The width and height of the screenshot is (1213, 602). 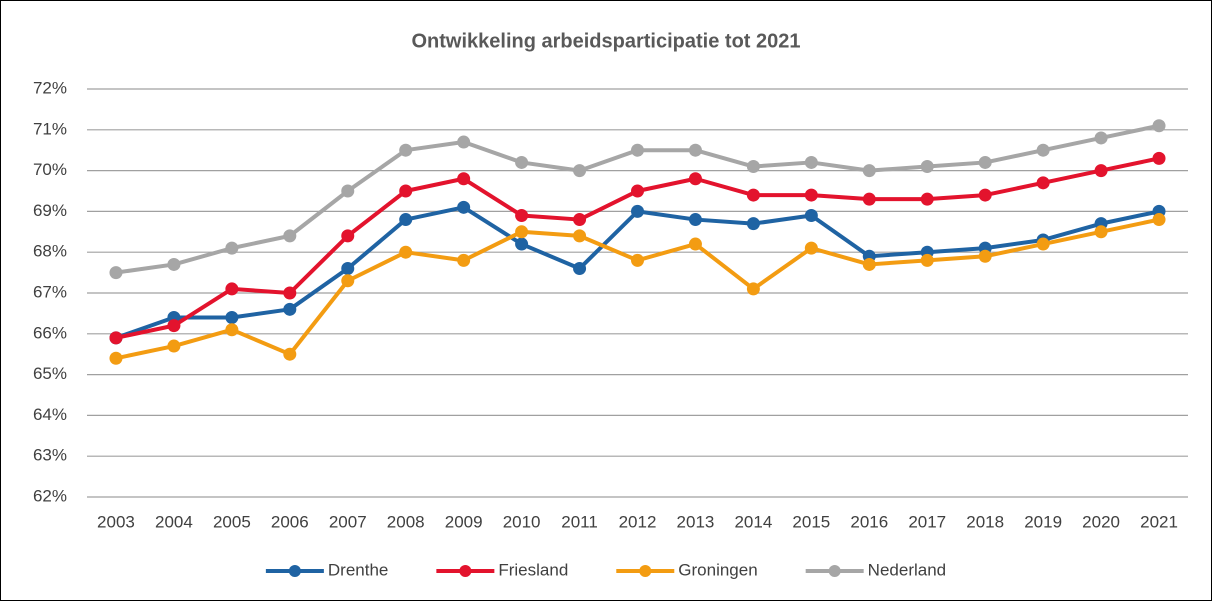 I want to click on legend-label: Groningen, so click(x=717, y=569).